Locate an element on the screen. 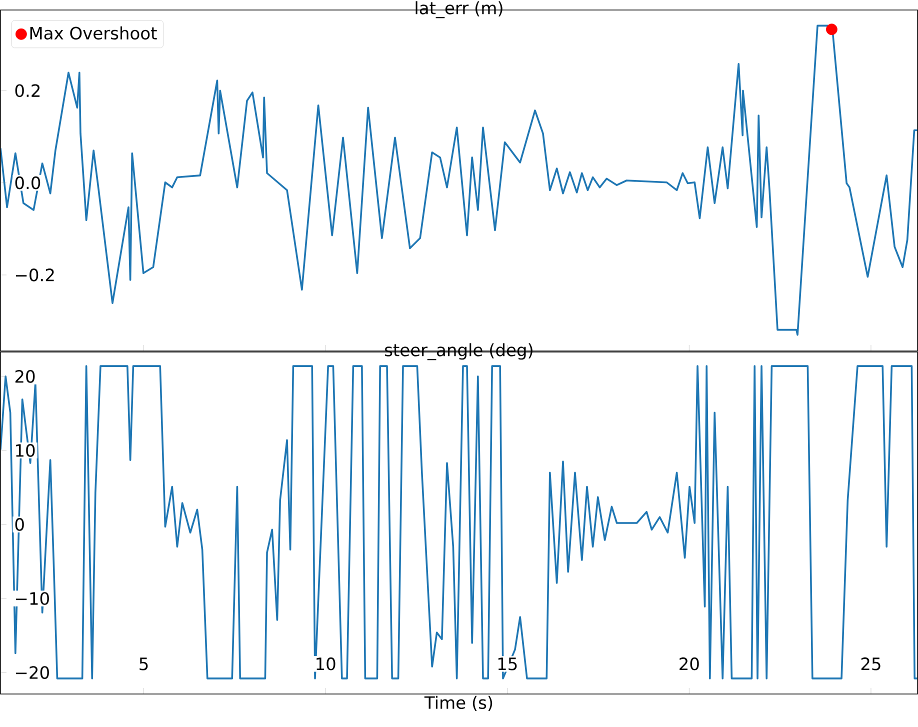 This screenshot has height=727, width=918. y-tick-label: −0.2 is located at coordinates (35, 275).